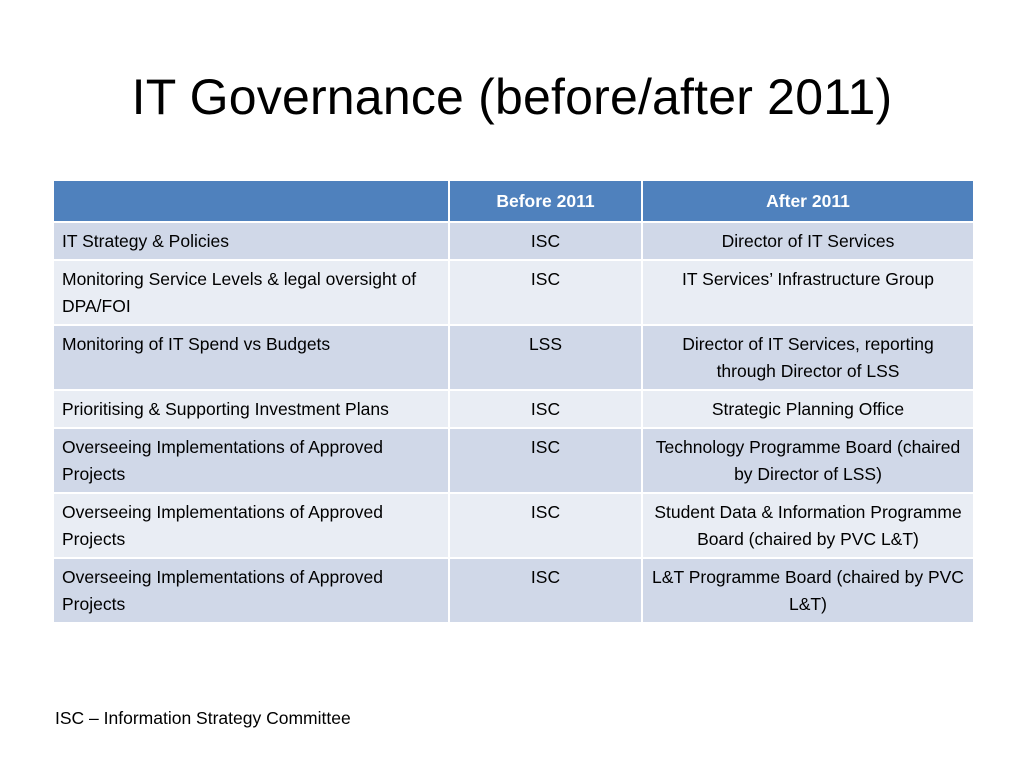 Image resolution: width=1024 pixels, height=768 pixels. I want to click on footnote: ISC – Information Strategy Committee, so click(203, 718).